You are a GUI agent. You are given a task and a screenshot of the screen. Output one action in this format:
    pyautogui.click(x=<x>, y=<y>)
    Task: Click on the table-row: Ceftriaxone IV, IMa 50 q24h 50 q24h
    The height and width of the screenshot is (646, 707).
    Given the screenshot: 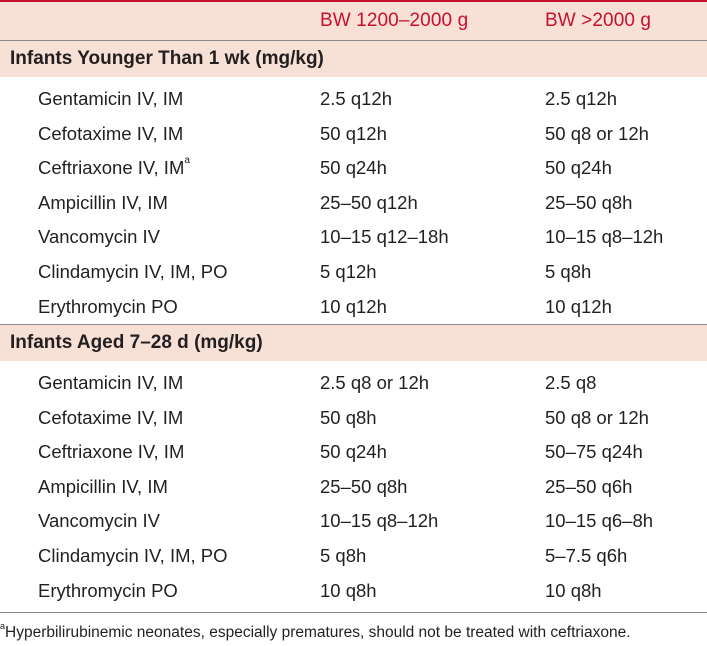 What is the action you would take?
    pyautogui.click(x=353, y=168)
    